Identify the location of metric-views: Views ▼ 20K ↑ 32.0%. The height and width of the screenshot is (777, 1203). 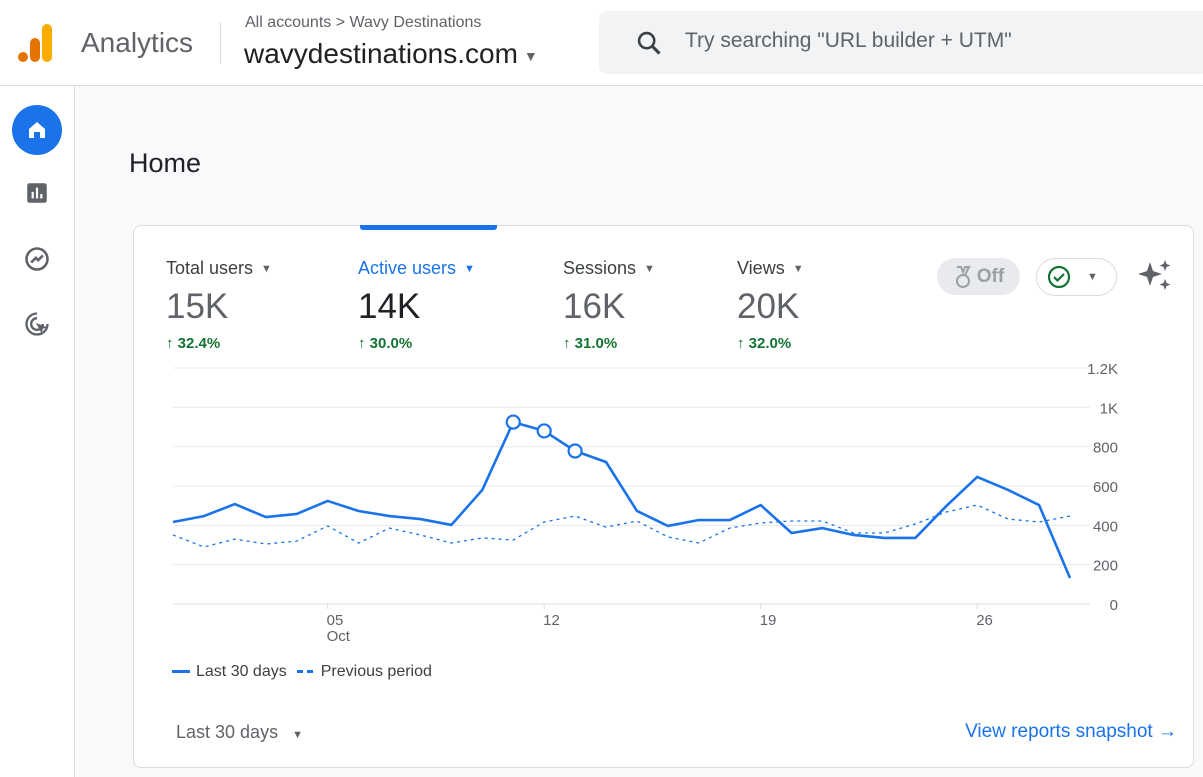
(770, 305).